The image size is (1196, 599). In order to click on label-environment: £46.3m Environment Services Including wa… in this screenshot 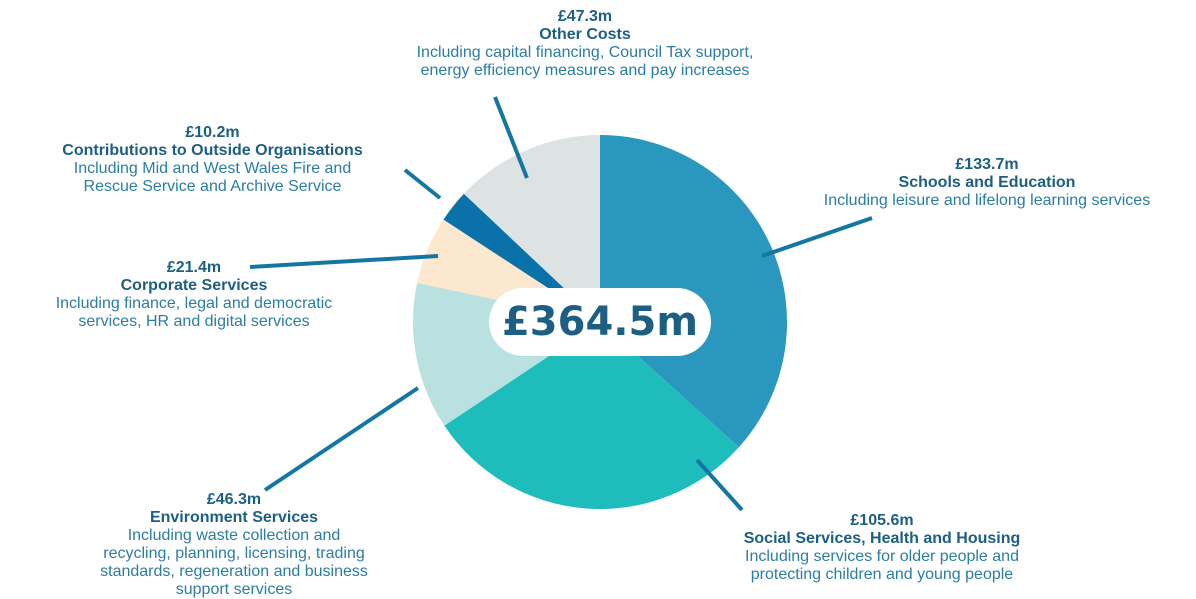, I will do `click(234, 545)`.